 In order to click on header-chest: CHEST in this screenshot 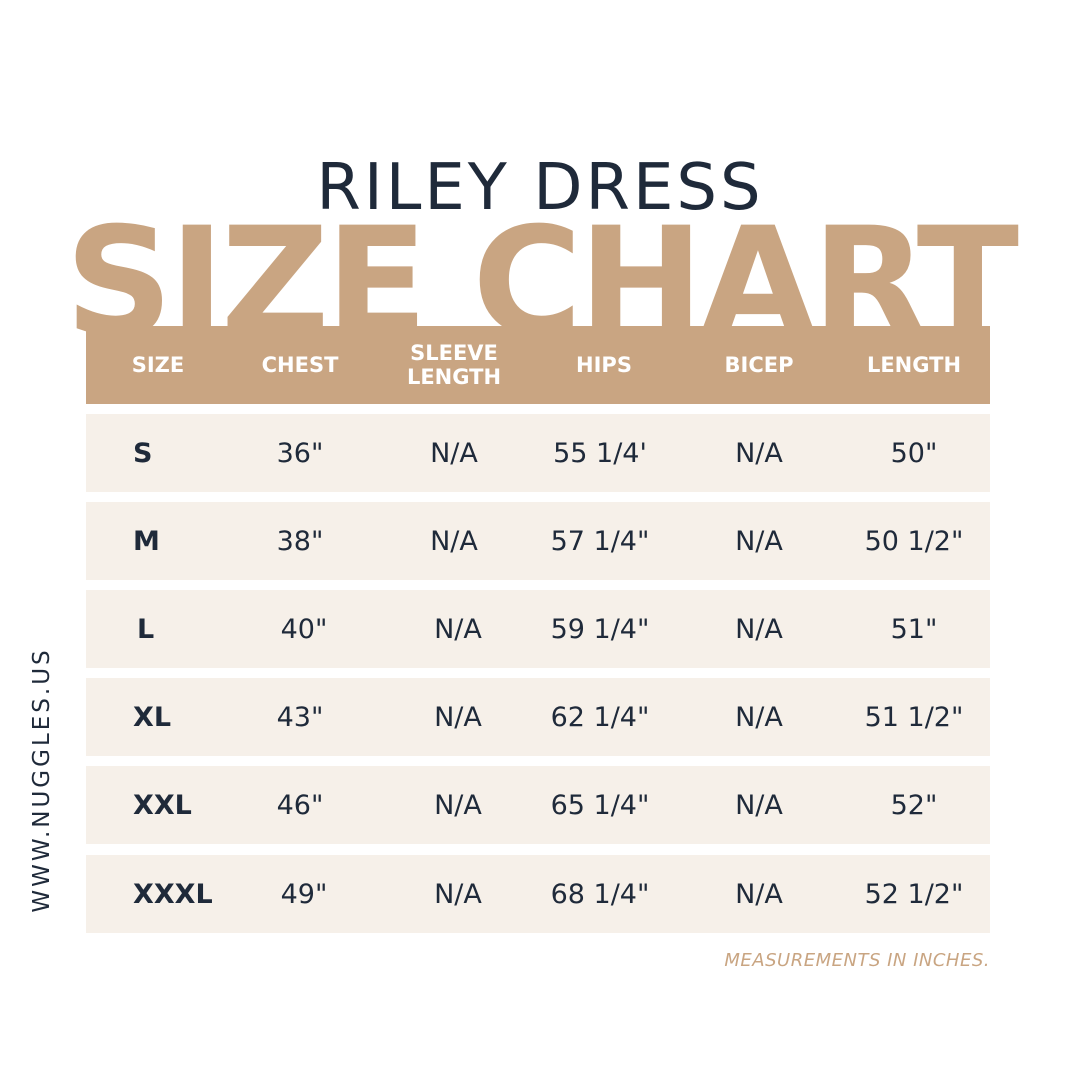, I will do `click(300, 365)`.